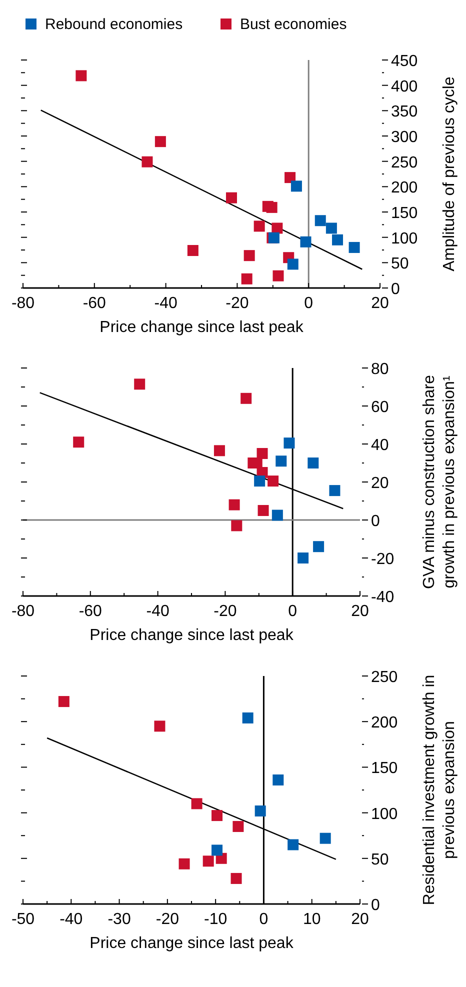 This screenshot has width=466, height=987. I want to click on y-axis-title: Amplitude of previous cycle, so click(449, 174).